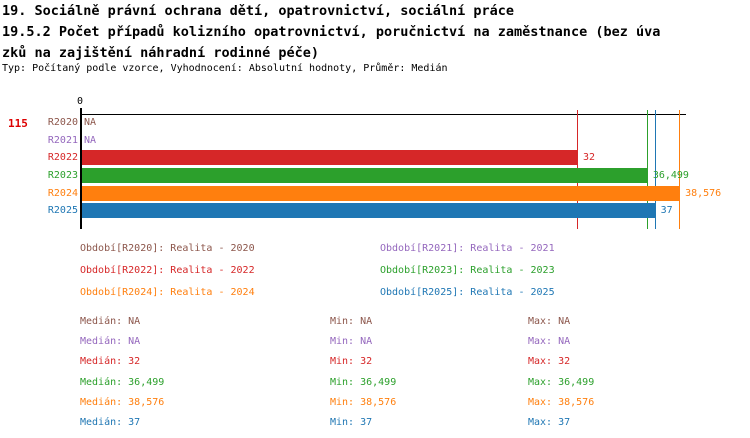  I want to click on legend-item-r2025: Období[R2025]: Realita - 2025, so click(467, 292).